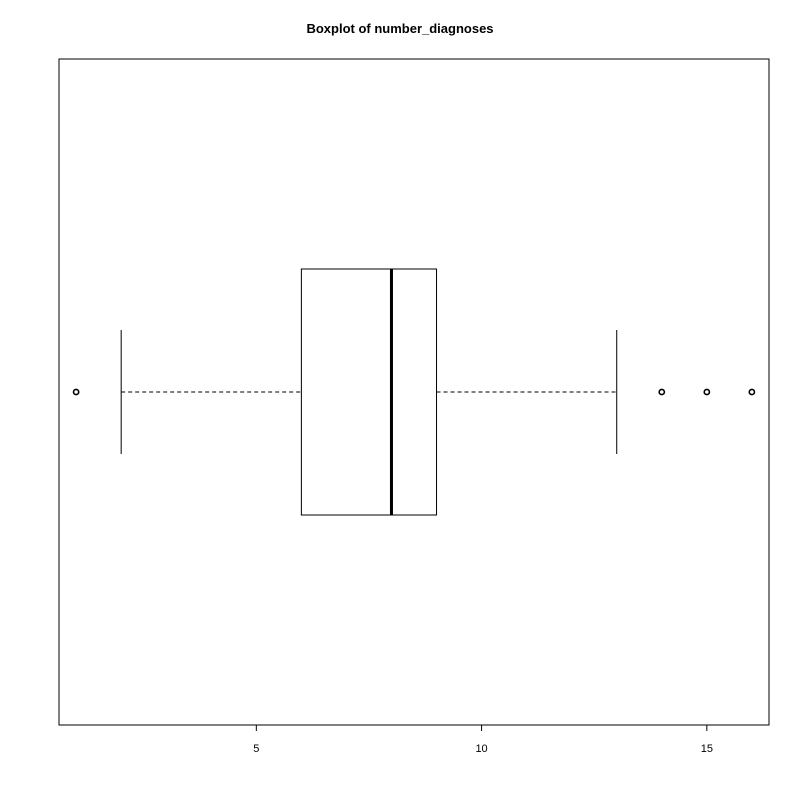 The width and height of the screenshot is (800, 800). I want to click on iqr-box, so click(369, 392).